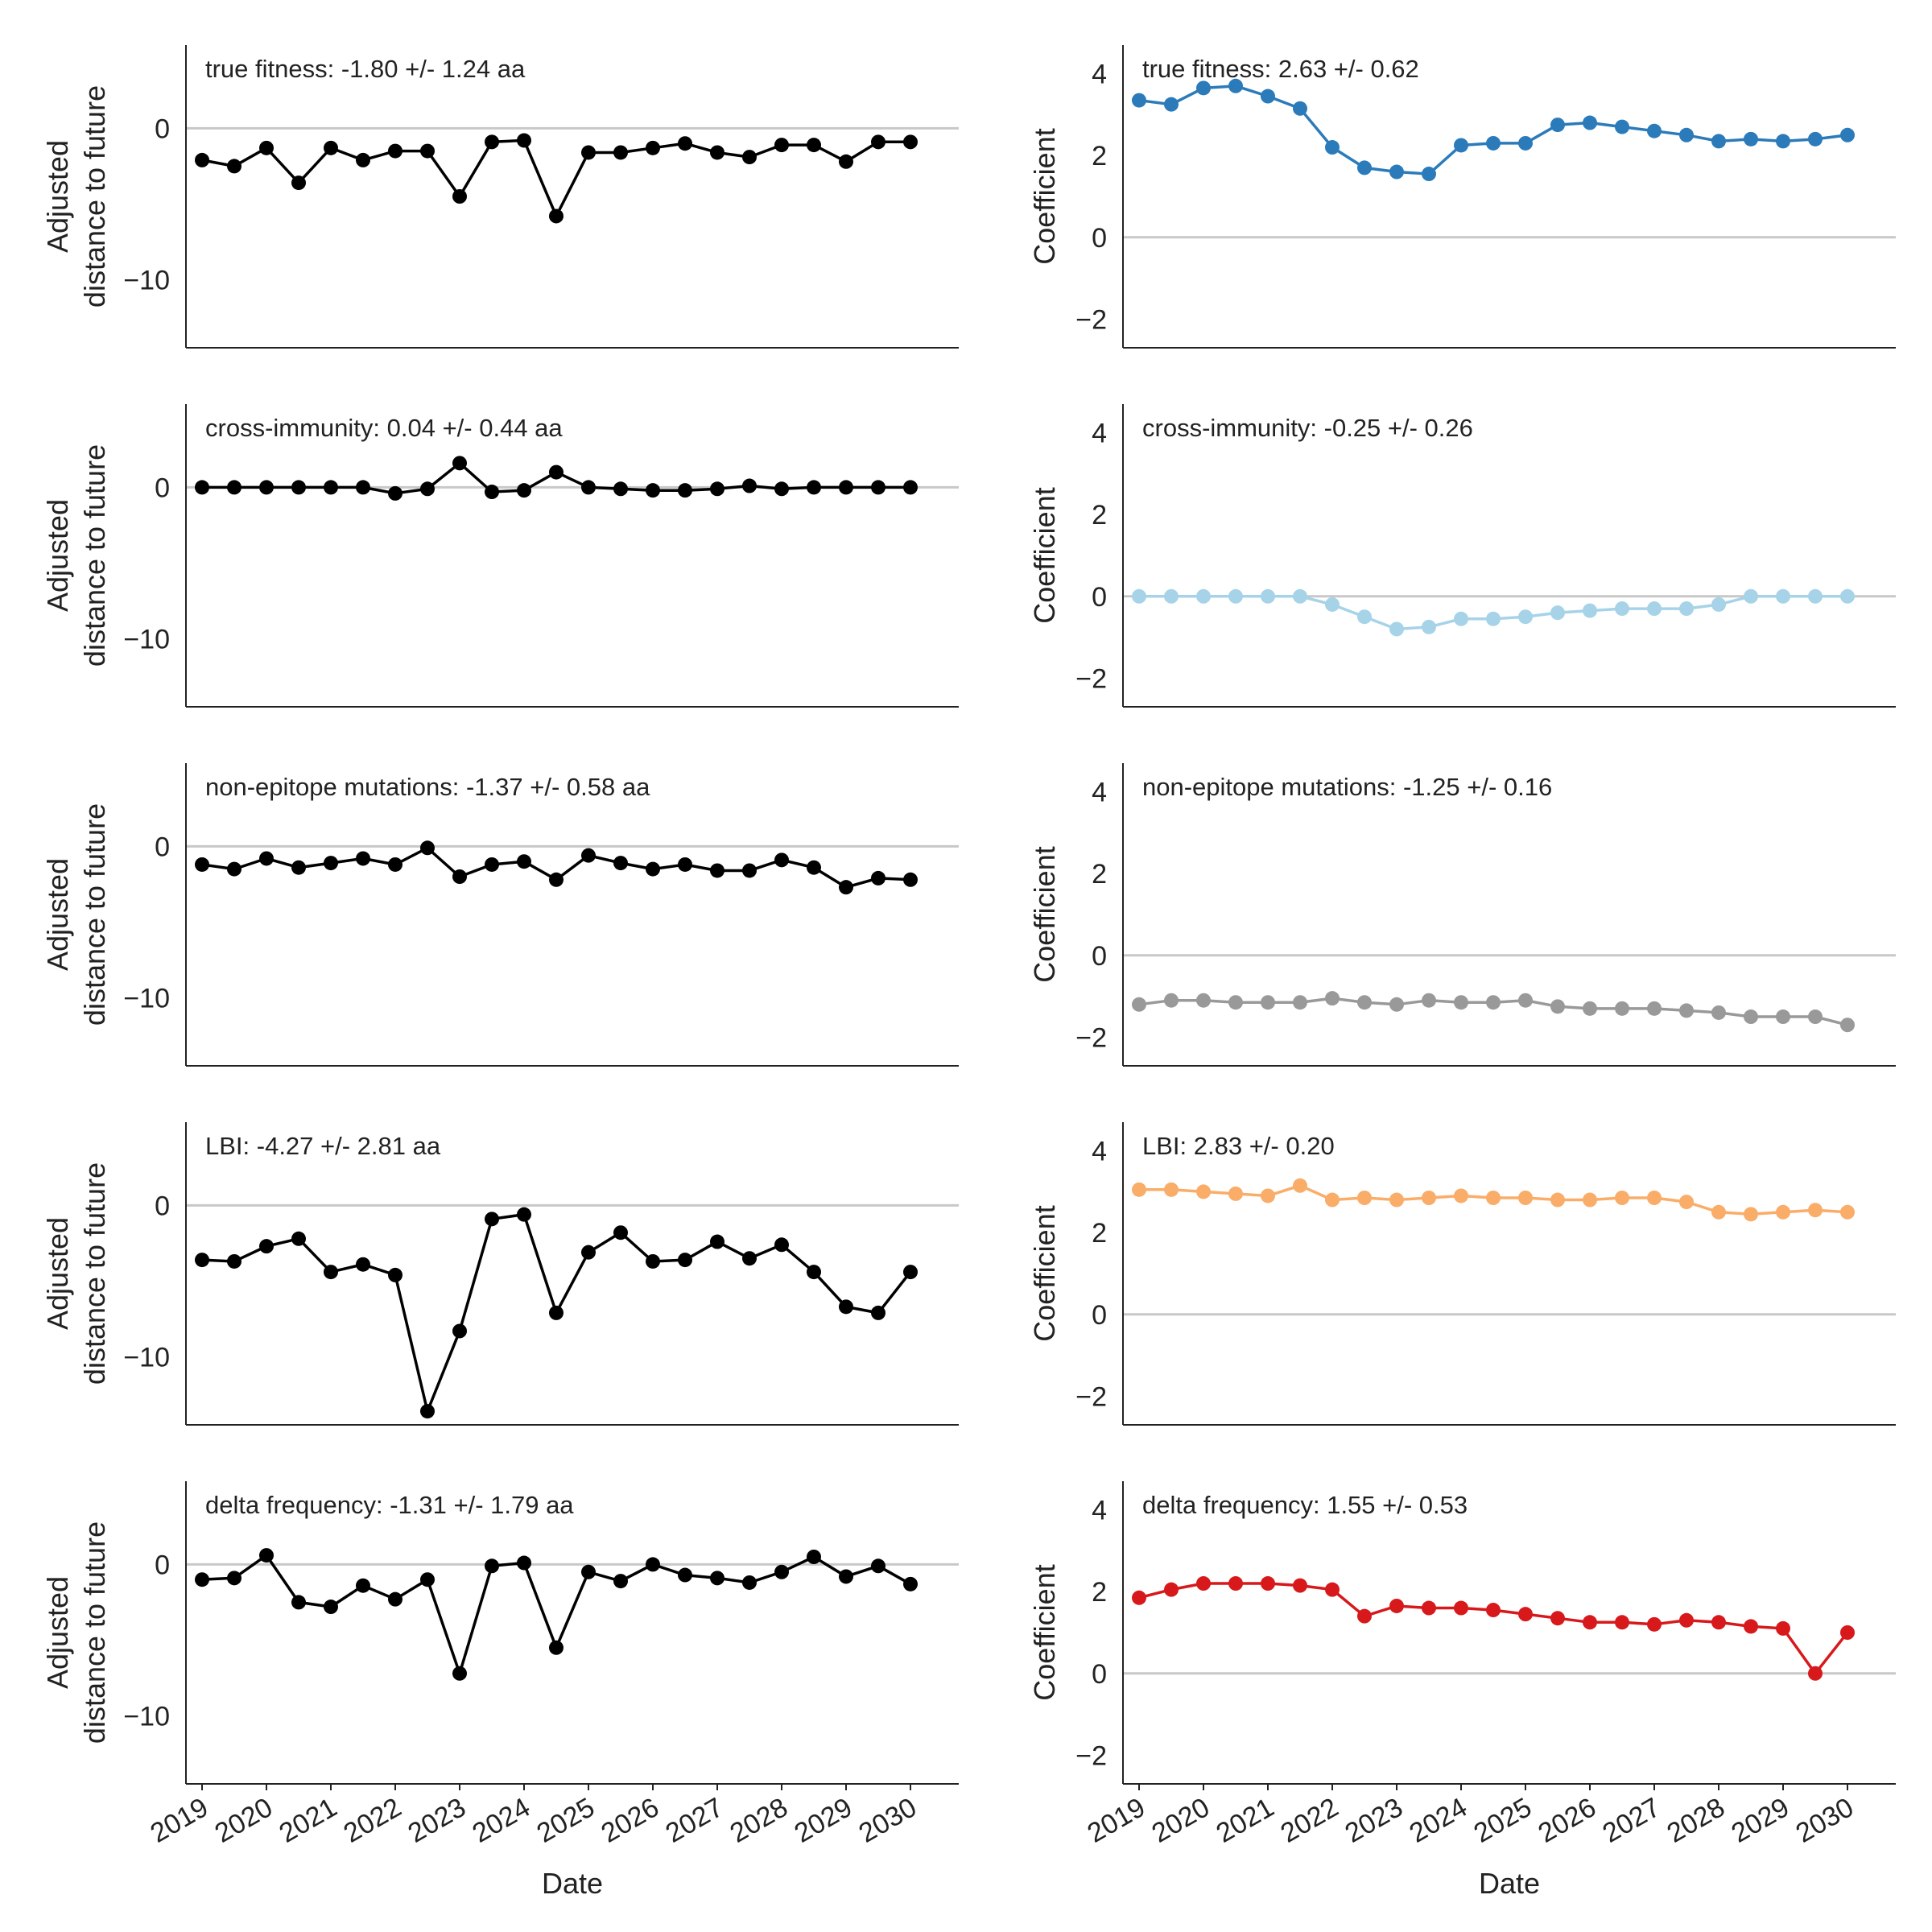 The image size is (1932, 1932). I want to click on x-tick-label: 2021, so click(308, 1820).